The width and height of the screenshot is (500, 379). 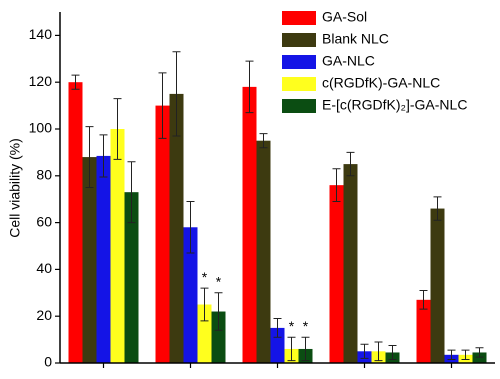 What do you see at coordinates (15, 188) in the screenshot?
I see `y-axis-label: Cell viability (%)` at bounding box center [15, 188].